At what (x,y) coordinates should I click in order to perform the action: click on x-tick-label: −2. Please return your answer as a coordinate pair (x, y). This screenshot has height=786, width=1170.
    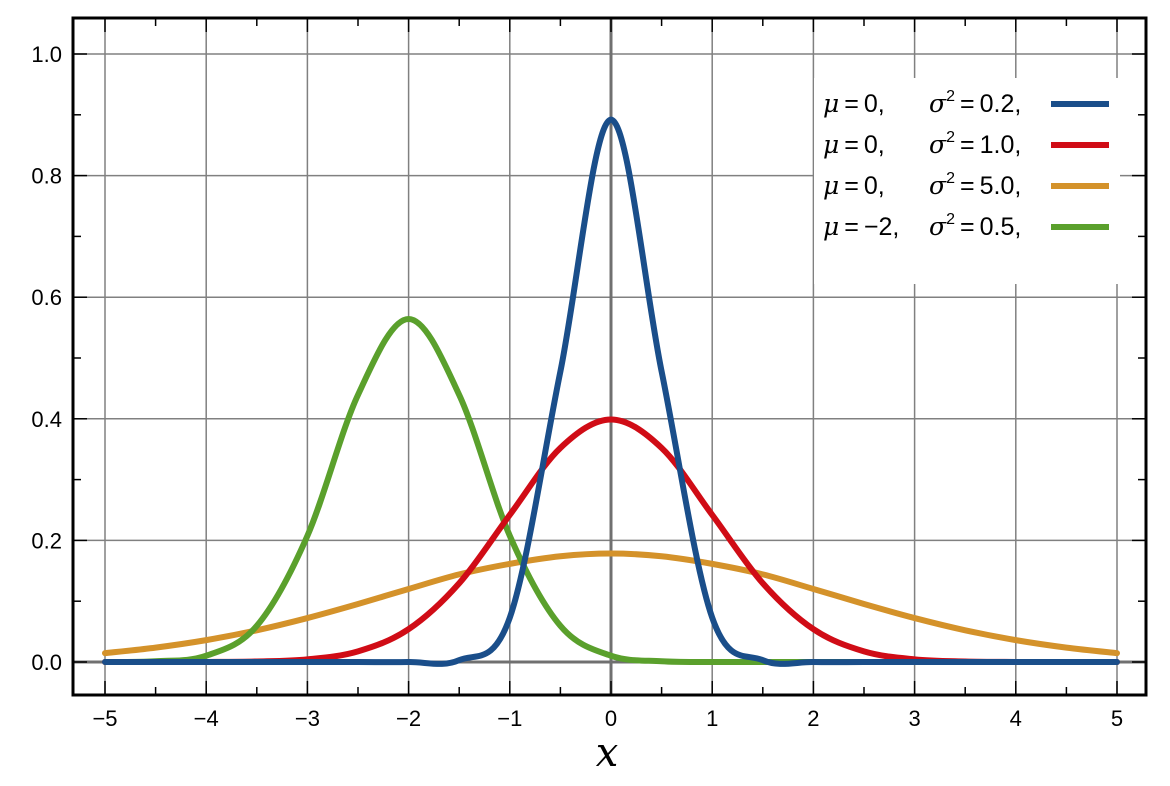
    Looking at the image, I should click on (408, 718).